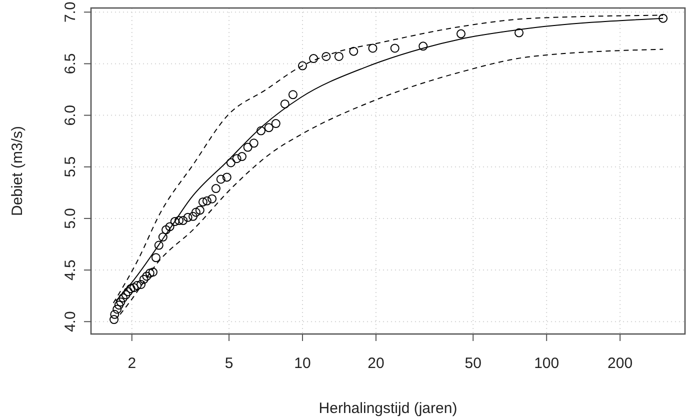 The image size is (688, 419). What do you see at coordinates (70, 270) in the screenshot?
I see `y-tick-label: 4.5` at bounding box center [70, 270].